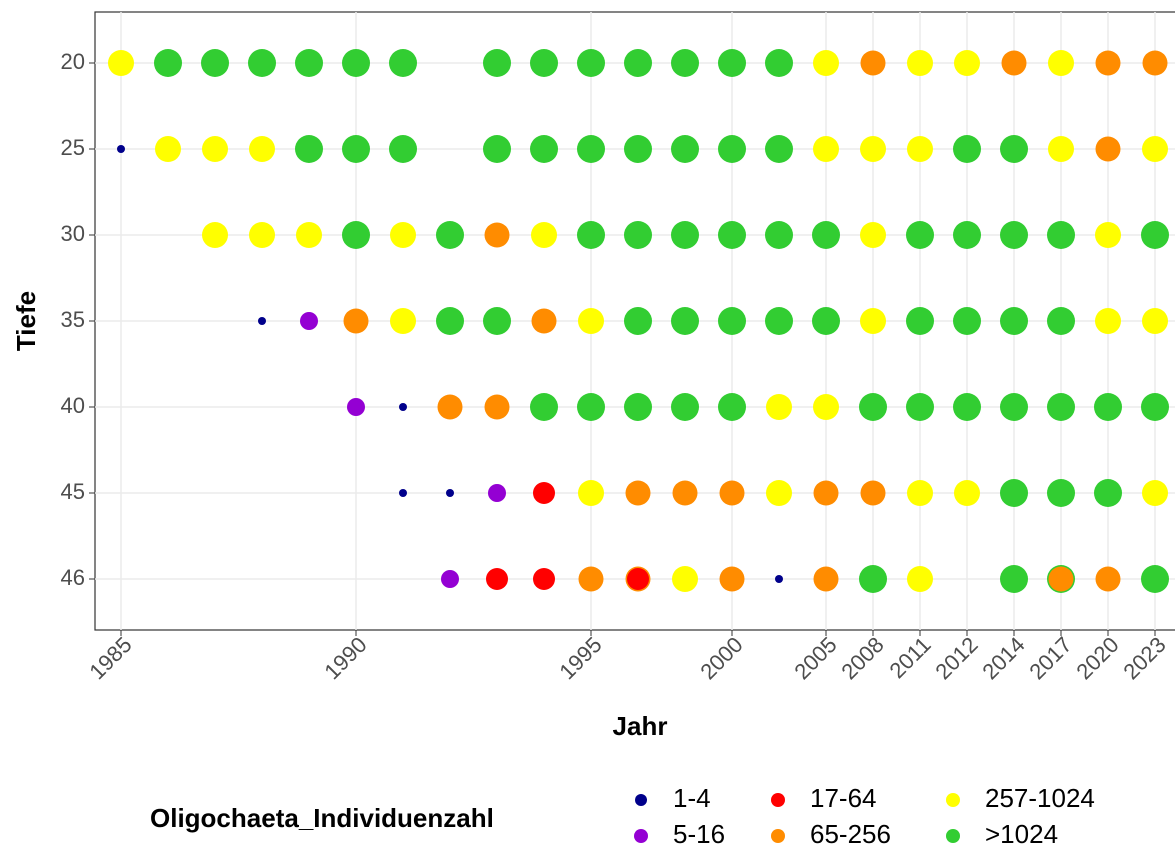 This screenshot has width=1175, height=857. What do you see at coordinates (73, 61) in the screenshot?
I see `y-tick-label: 20` at bounding box center [73, 61].